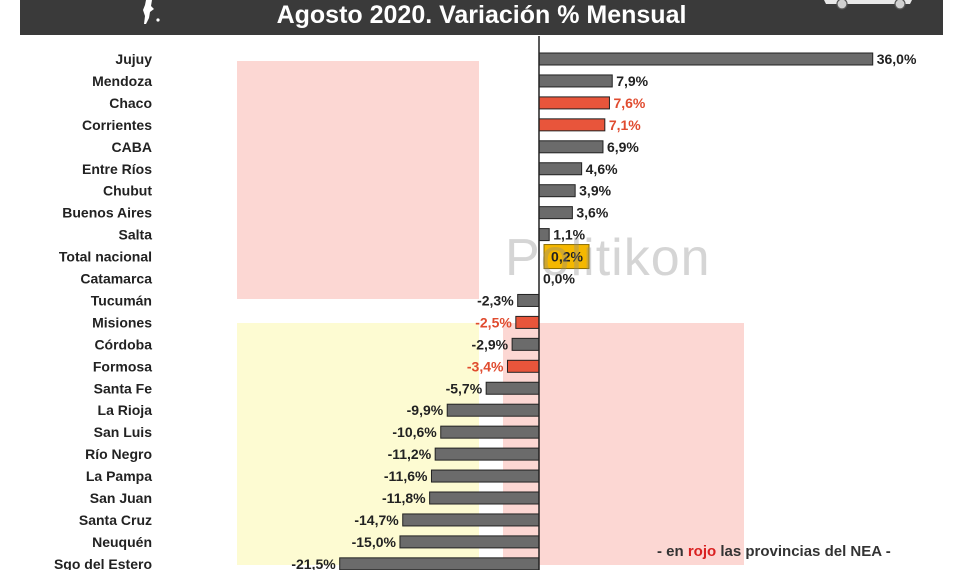  What do you see at coordinates (123, 432) in the screenshot?
I see `category-label: San Luis` at bounding box center [123, 432].